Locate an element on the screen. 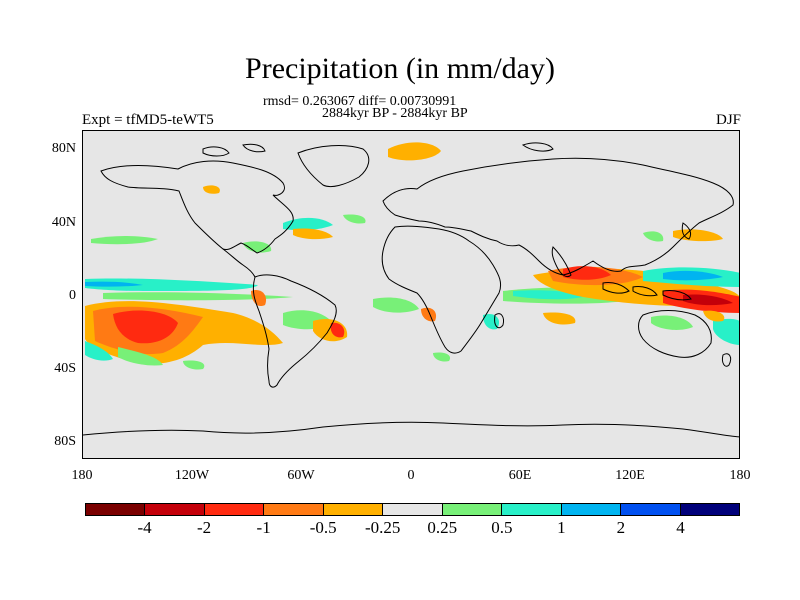 This screenshot has width=800, height=600. anomaly-pacific-itcz-blue is located at coordinates (171, 284).